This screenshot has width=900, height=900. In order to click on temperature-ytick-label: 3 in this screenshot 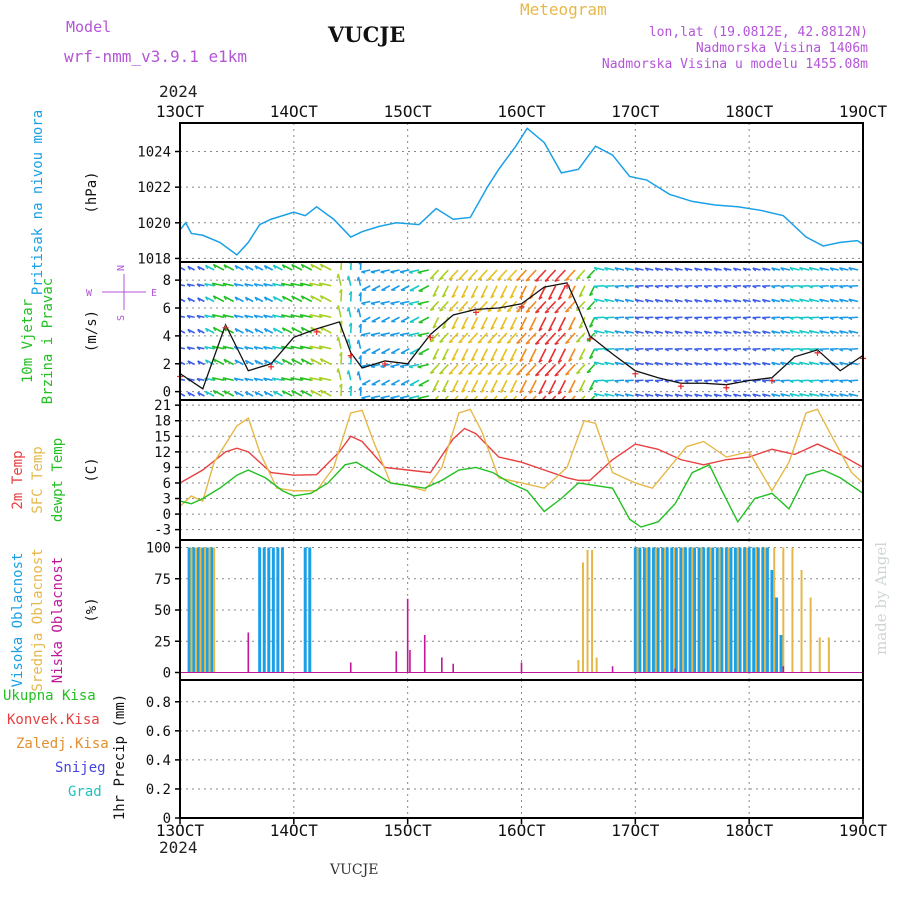, I will do `click(167, 500)`.